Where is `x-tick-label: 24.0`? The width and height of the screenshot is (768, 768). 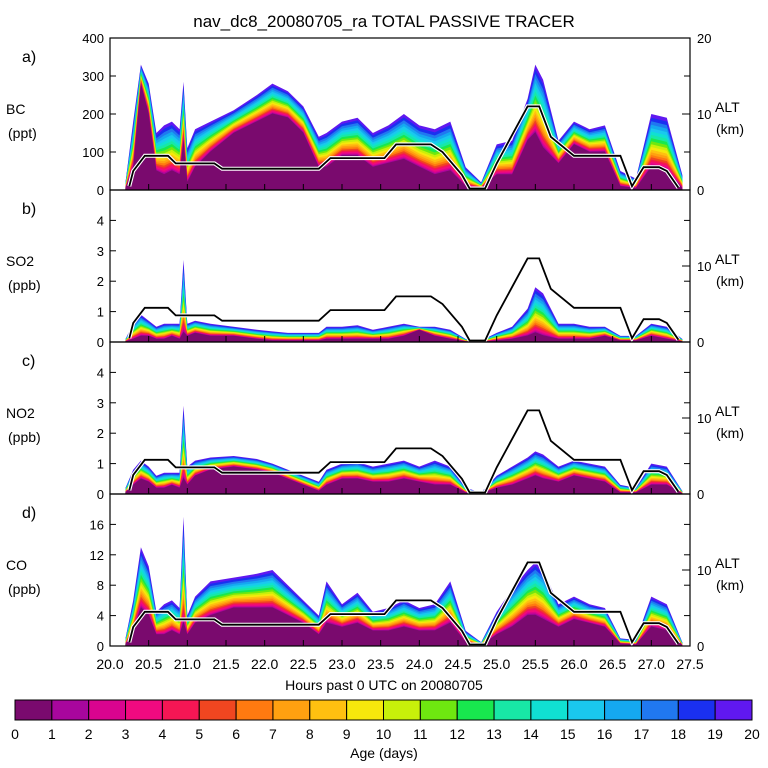 x-tick-label: 24.0 is located at coordinates (419, 664).